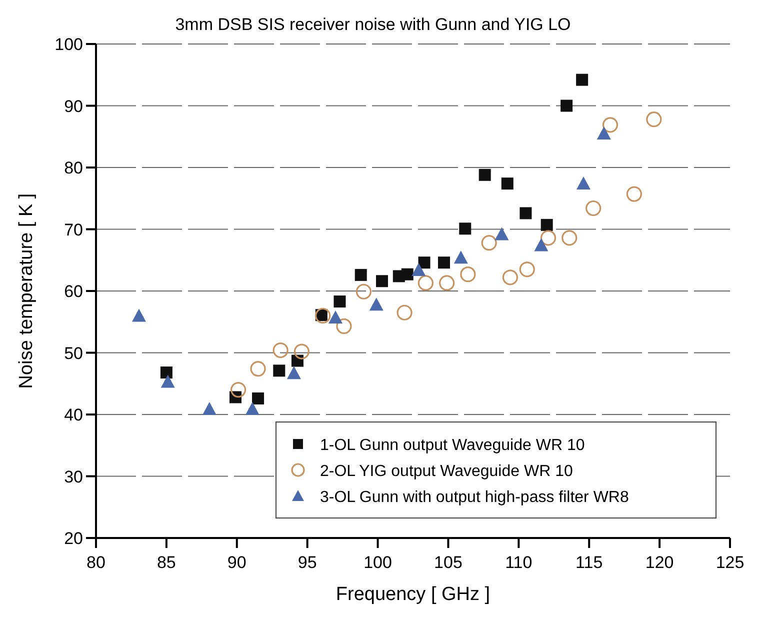 This screenshot has height=618, width=765. I want to click on y-tick-label: 80, so click(73, 168).